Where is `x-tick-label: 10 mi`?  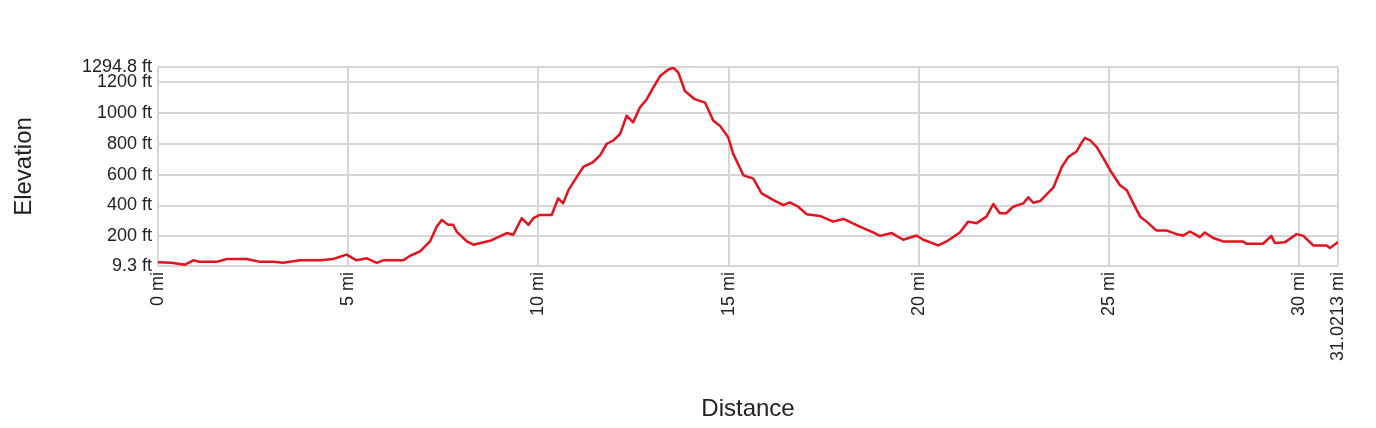 x-tick-label: 10 mi is located at coordinates (537, 294).